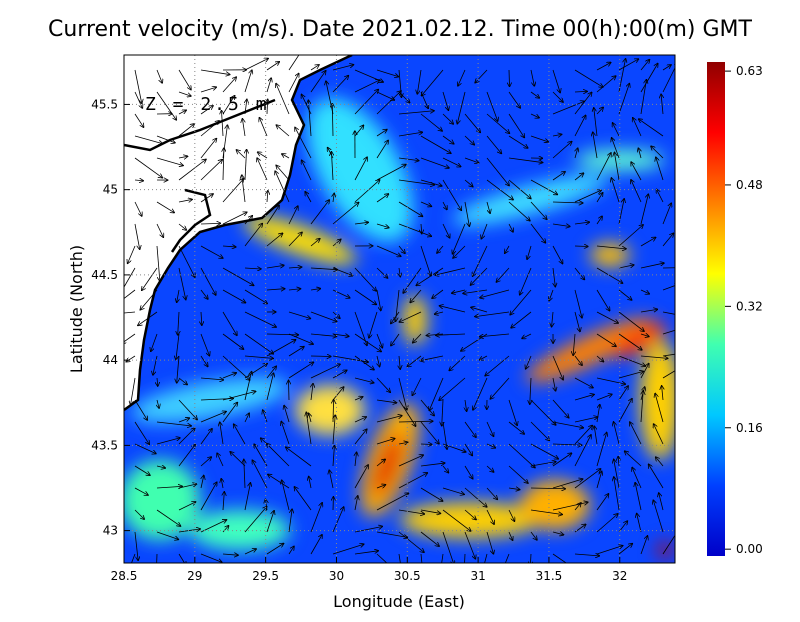  What do you see at coordinates (110, 190) in the screenshot?
I see `y-tick-label: 45` at bounding box center [110, 190].